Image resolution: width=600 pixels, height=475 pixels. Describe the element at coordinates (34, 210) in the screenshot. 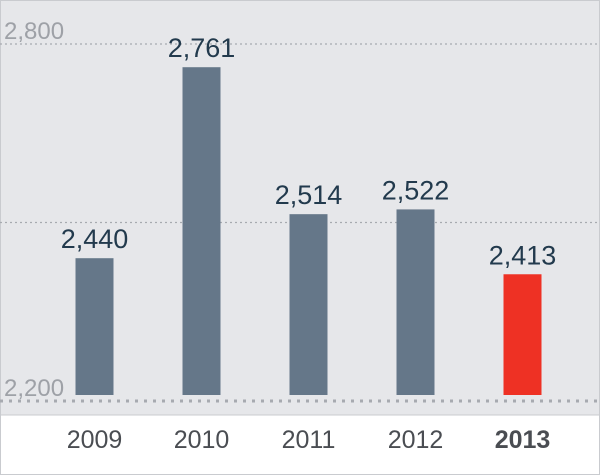

I see `y-tick-labels: 2,800 2,200` at that location.